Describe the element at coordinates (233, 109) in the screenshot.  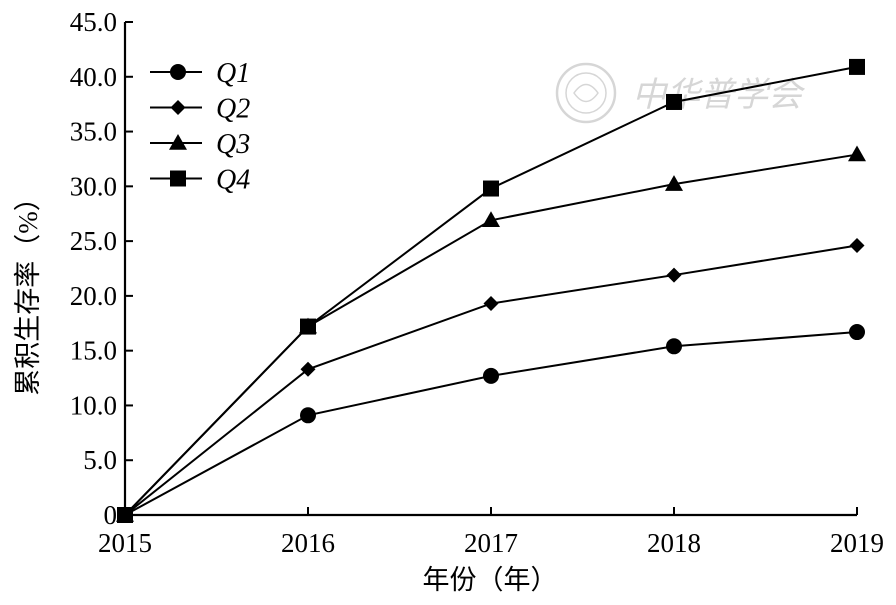
I see `legend-label: Q2` at that location.